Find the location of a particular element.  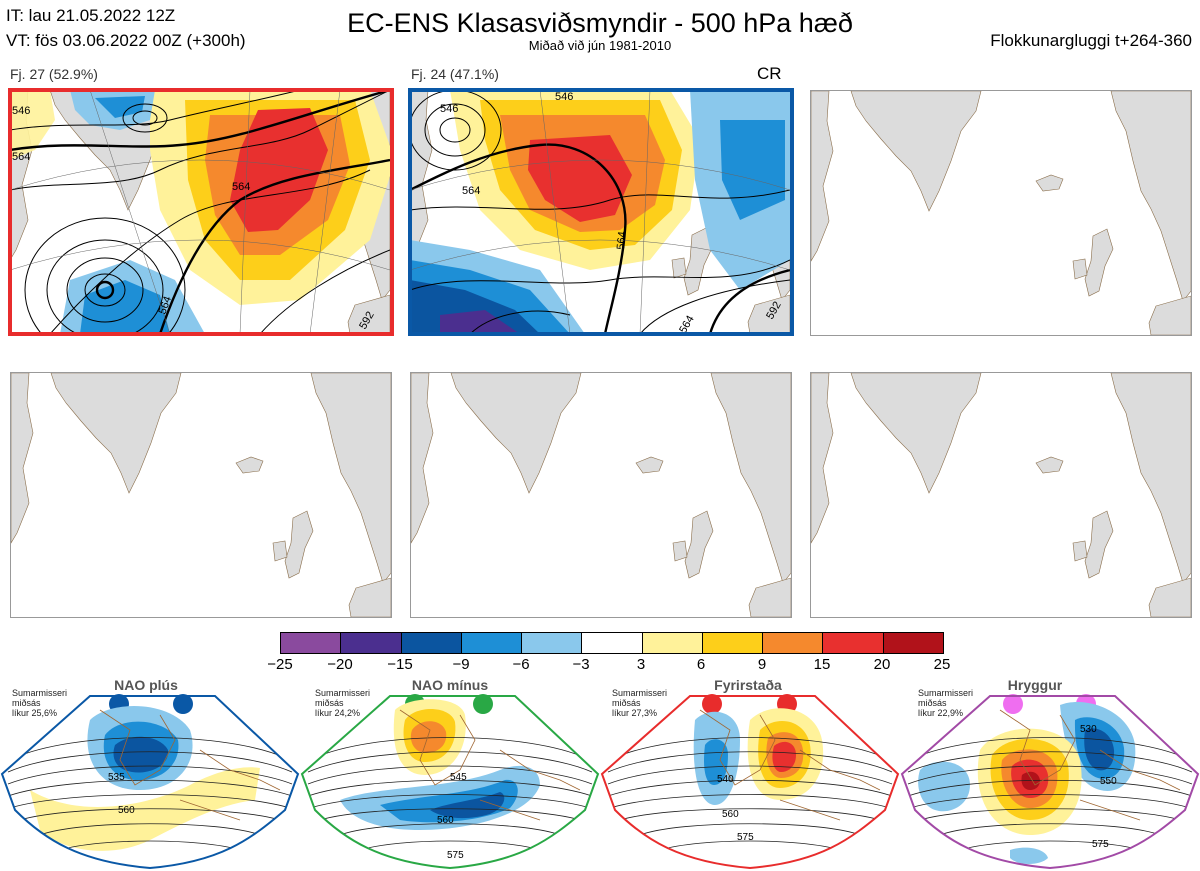

valid-time: VT: fös 03.06.2022 00Z (+300h) is located at coordinates (126, 40).